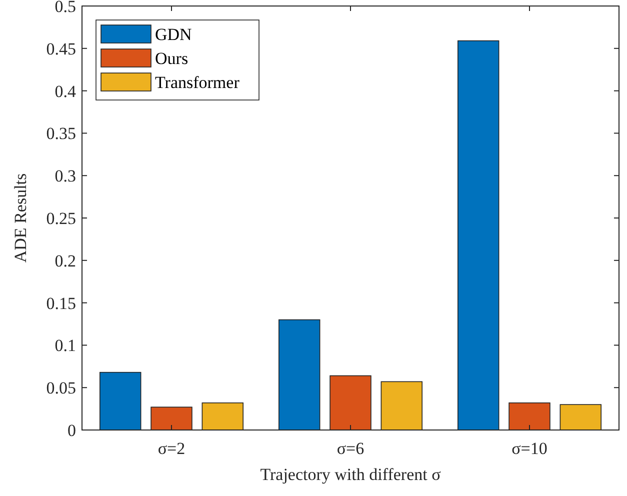 The width and height of the screenshot is (627, 496). What do you see at coordinates (197, 82) in the screenshot?
I see `legend-label: Transformer` at bounding box center [197, 82].